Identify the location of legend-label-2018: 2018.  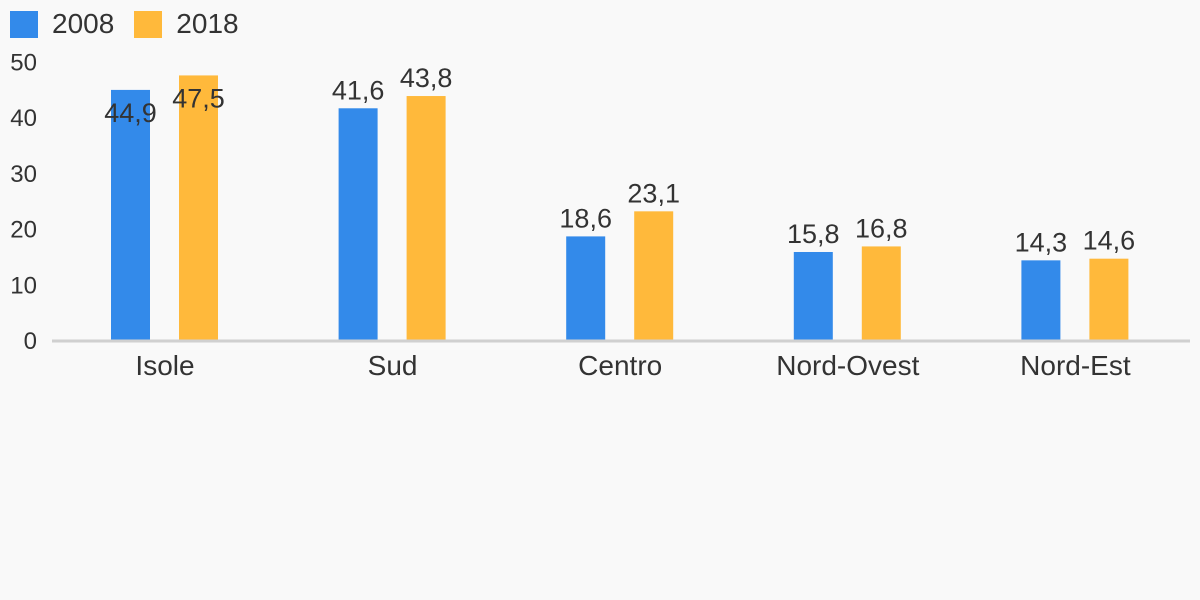
(207, 23).